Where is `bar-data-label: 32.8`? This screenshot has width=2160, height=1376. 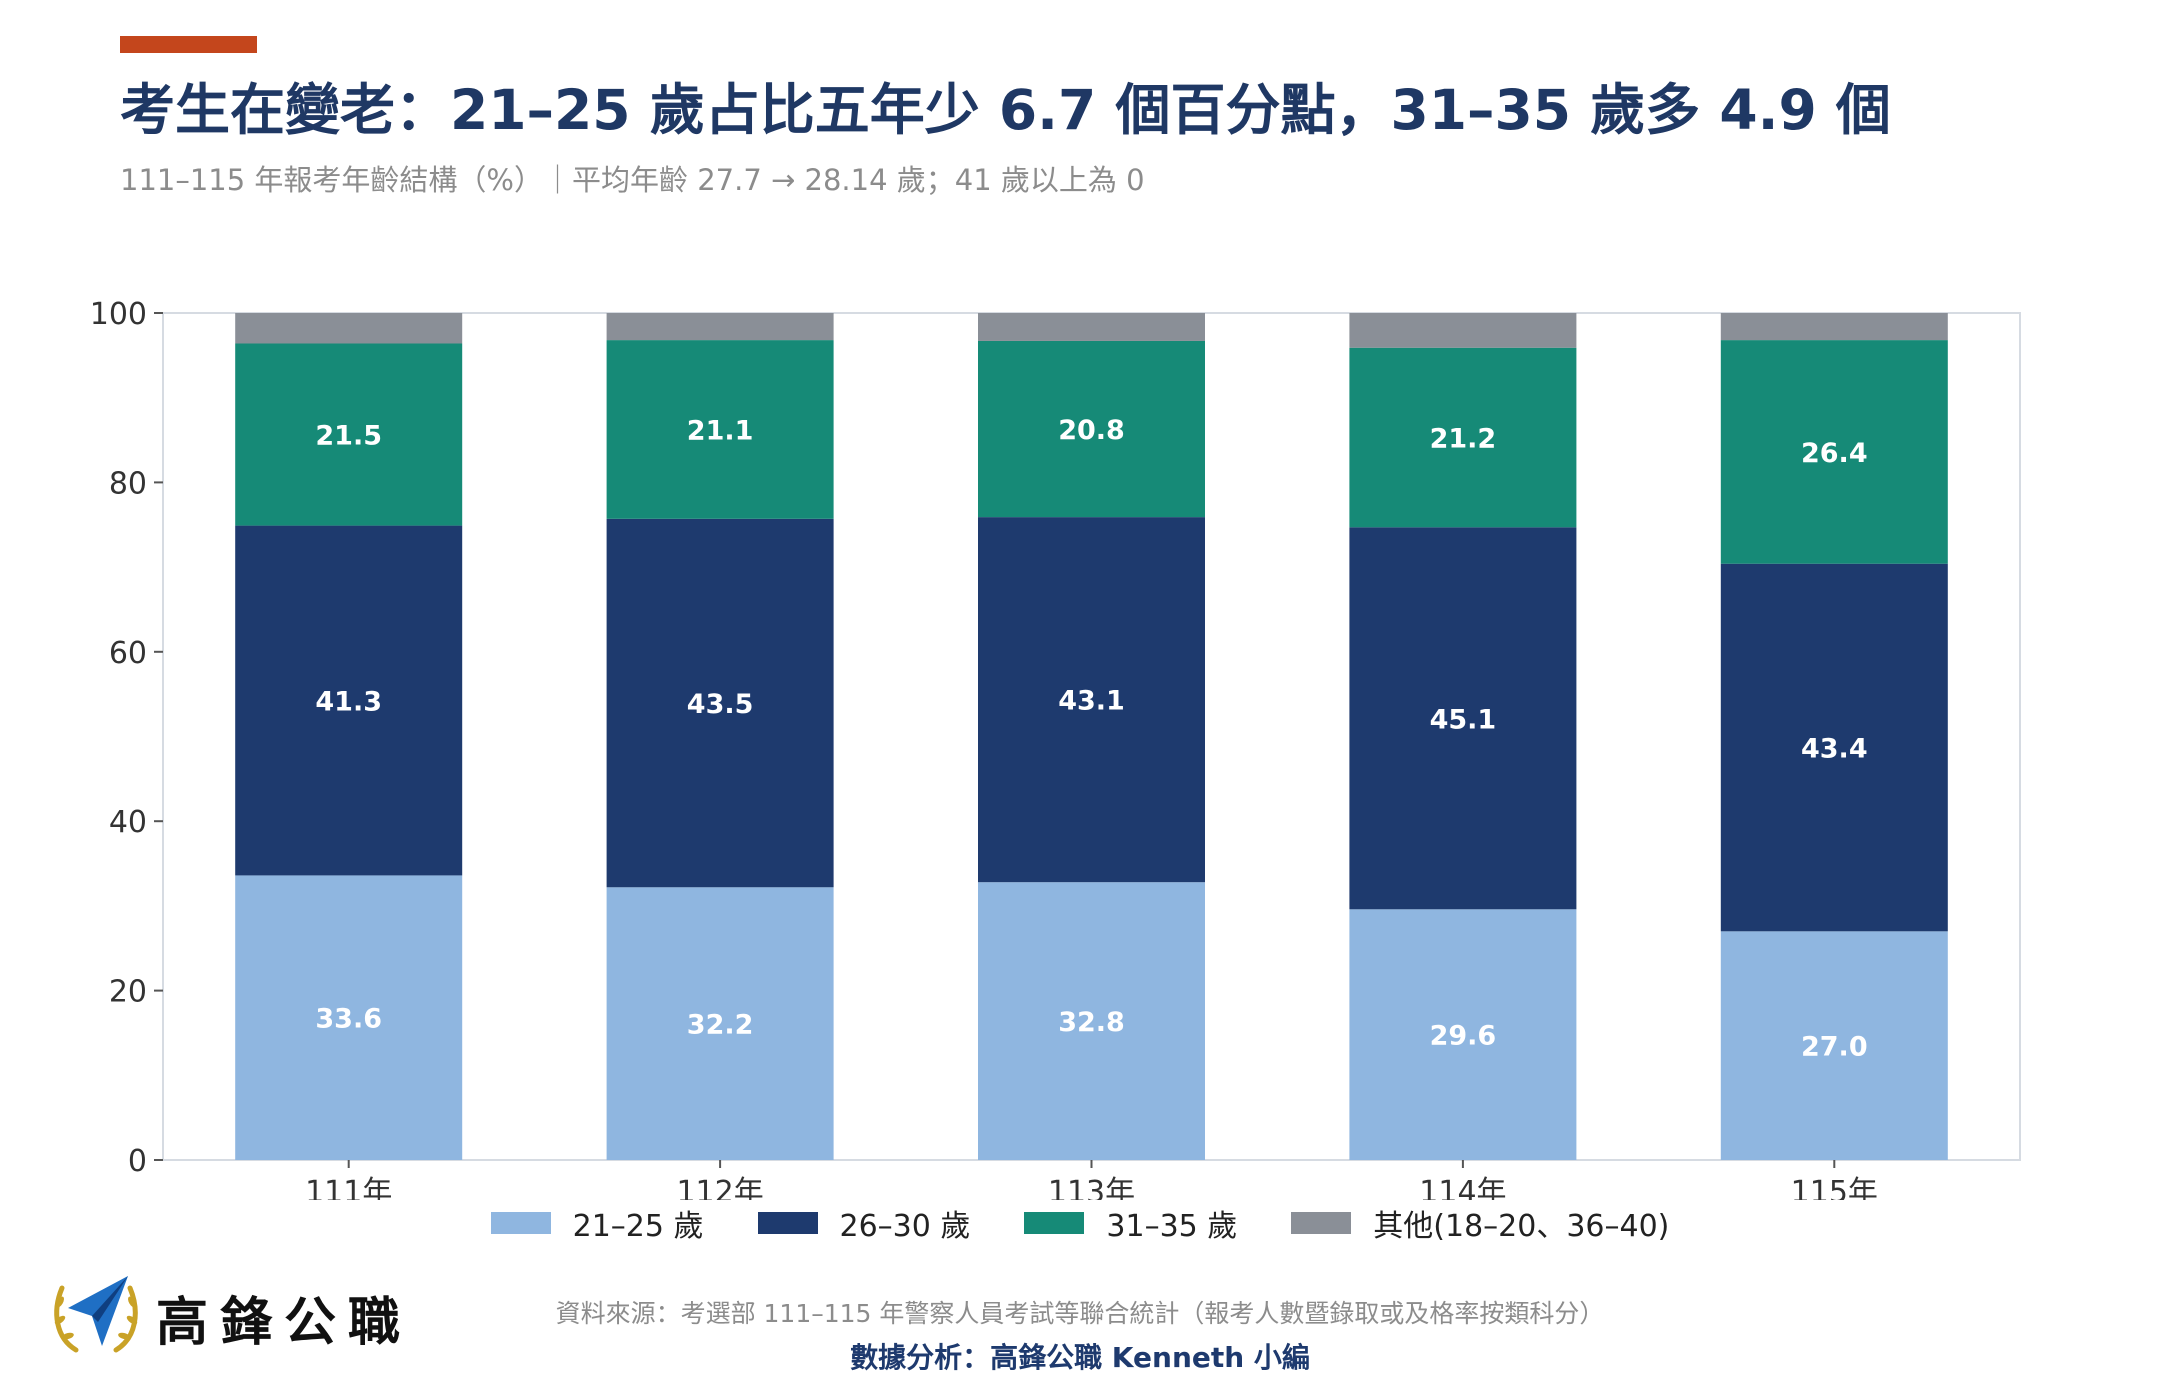 bar-data-label: 32.8 is located at coordinates (1091, 1022).